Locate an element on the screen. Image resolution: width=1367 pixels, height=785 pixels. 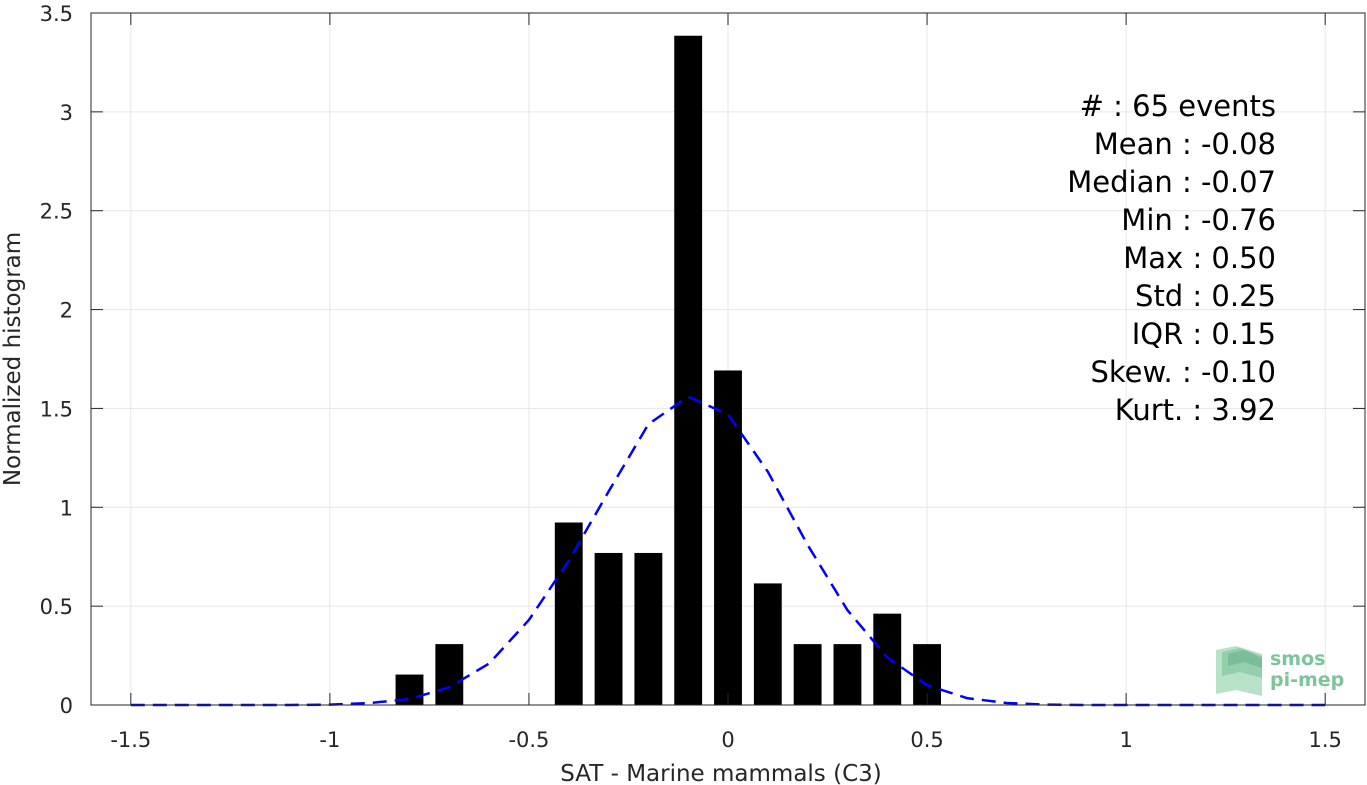
stat-line: Median : -0.07 is located at coordinates (1171, 182).